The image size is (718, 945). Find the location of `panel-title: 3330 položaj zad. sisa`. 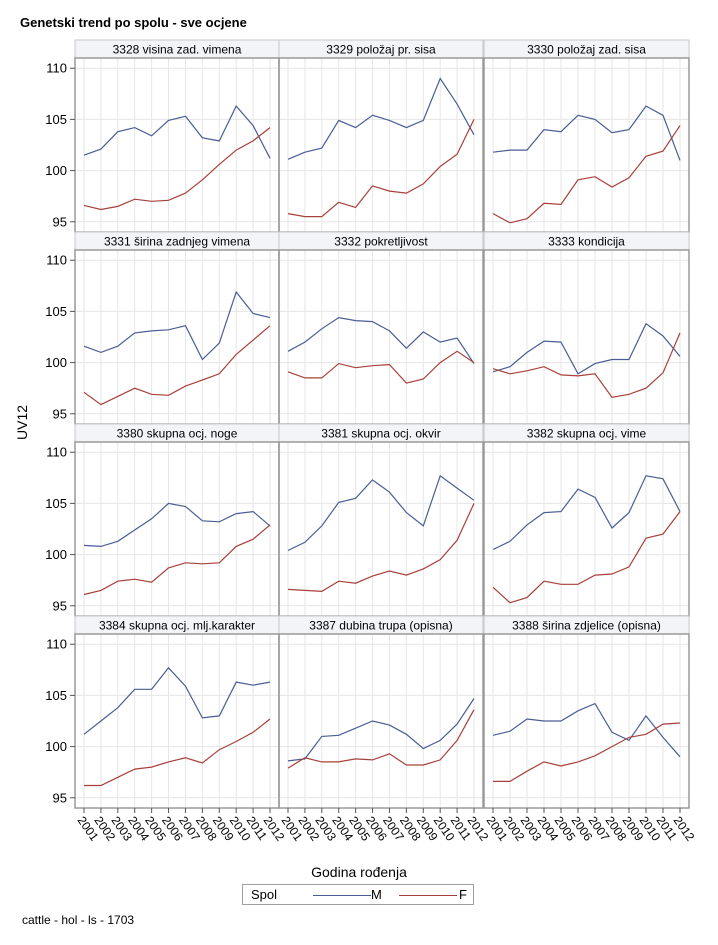

panel-title: 3330 položaj zad. sisa is located at coordinates (586, 50).